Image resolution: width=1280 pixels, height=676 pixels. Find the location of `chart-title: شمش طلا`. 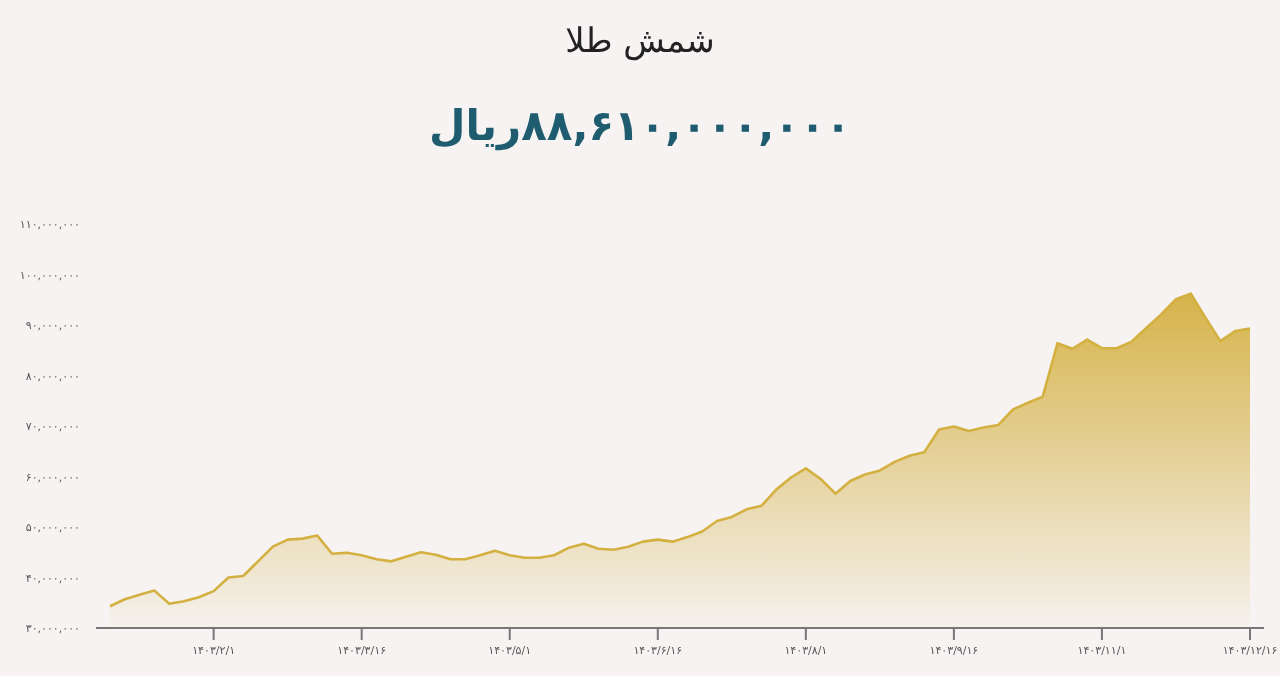

chart-title: شمش طلا is located at coordinates (640, 42).